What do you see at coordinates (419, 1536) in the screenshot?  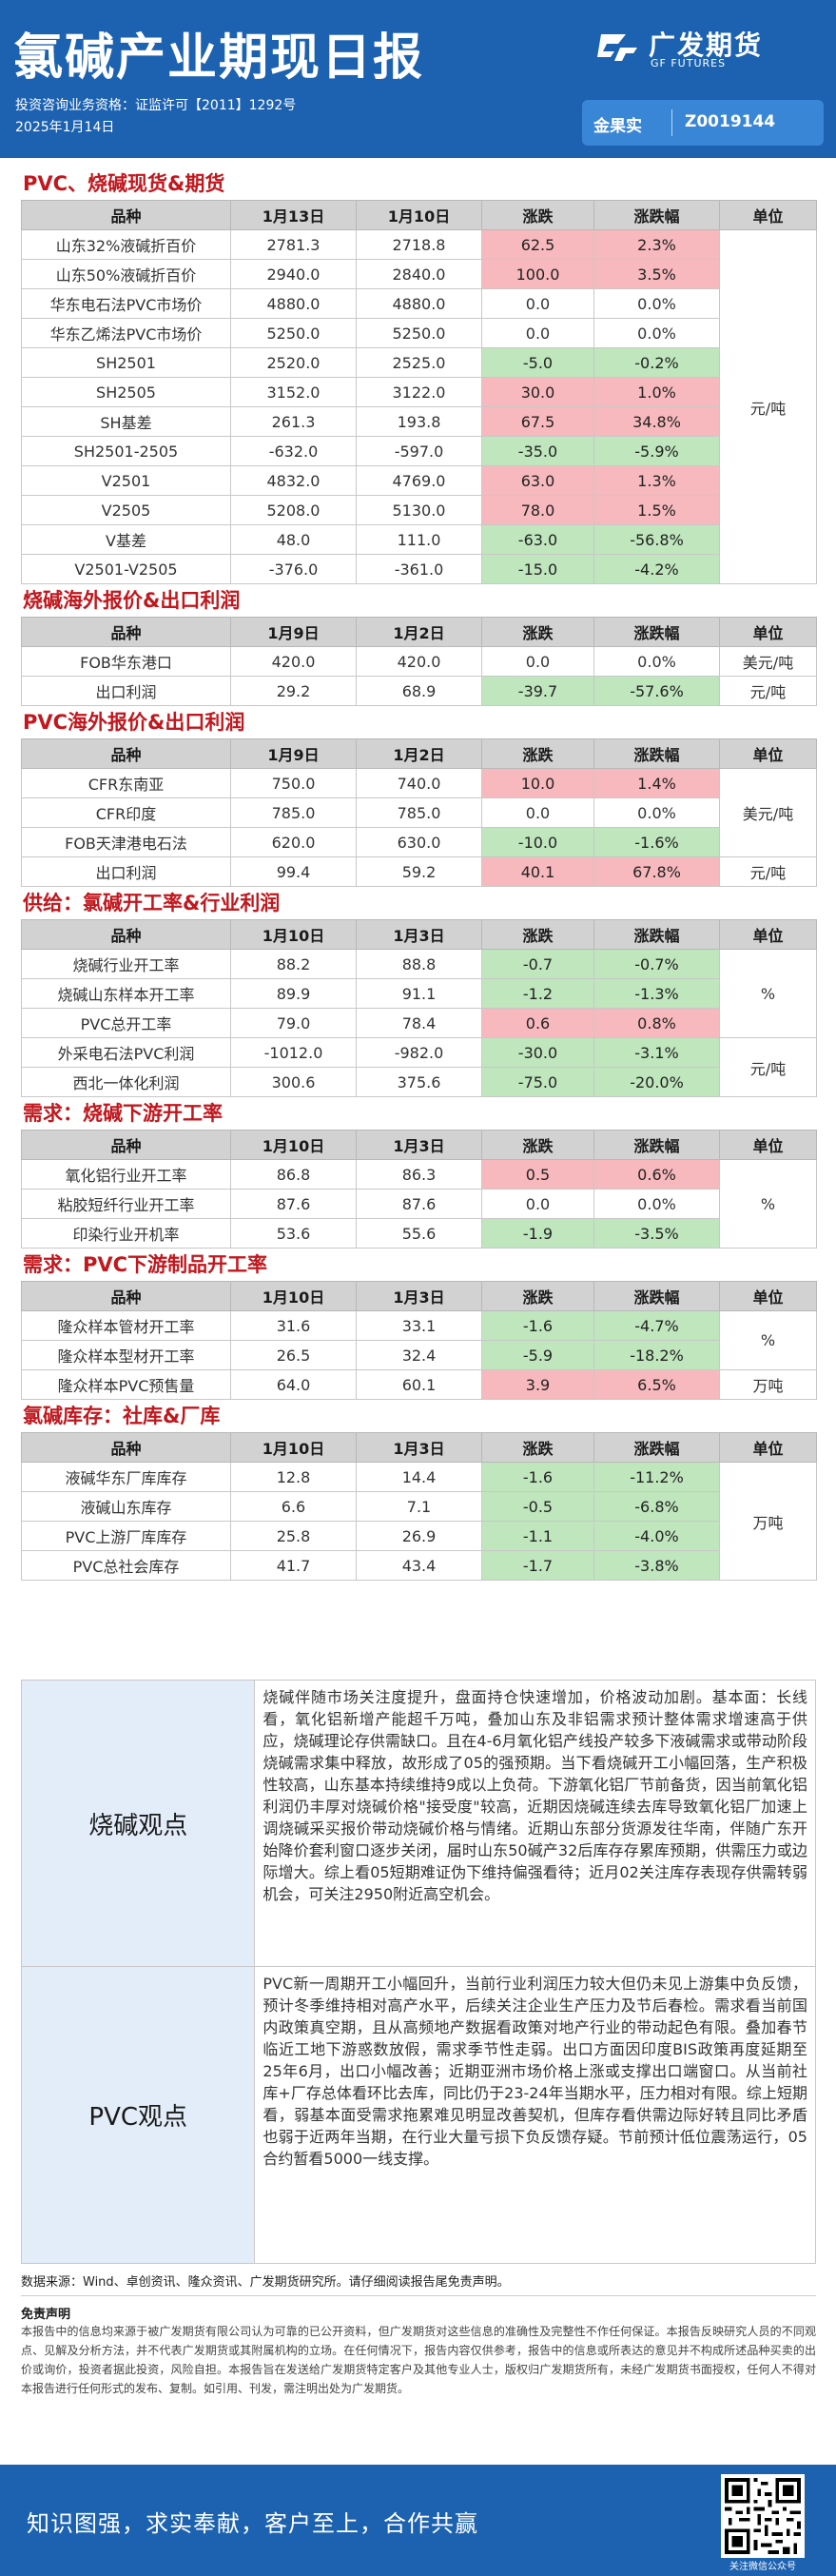 I see `previous-value: 26.9` at bounding box center [419, 1536].